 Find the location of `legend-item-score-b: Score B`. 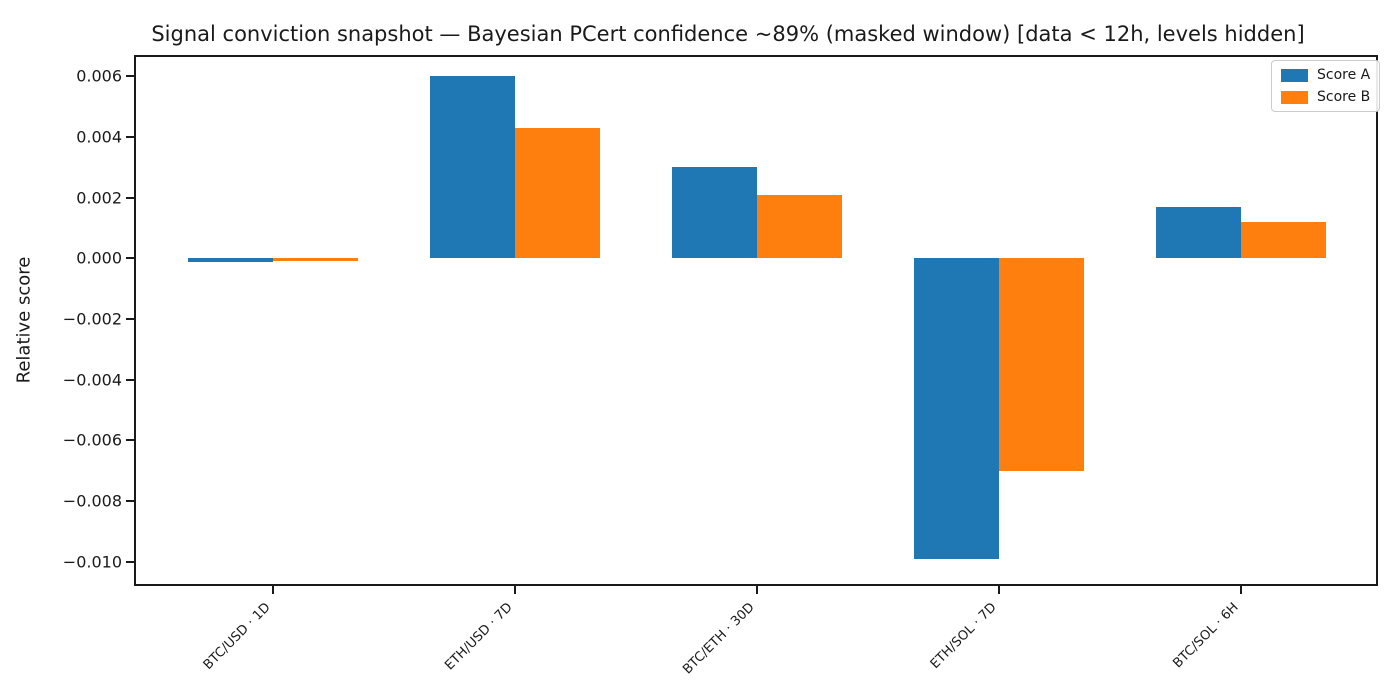

legend-item-score-b: Score B is located at coordinates (1325, 97).